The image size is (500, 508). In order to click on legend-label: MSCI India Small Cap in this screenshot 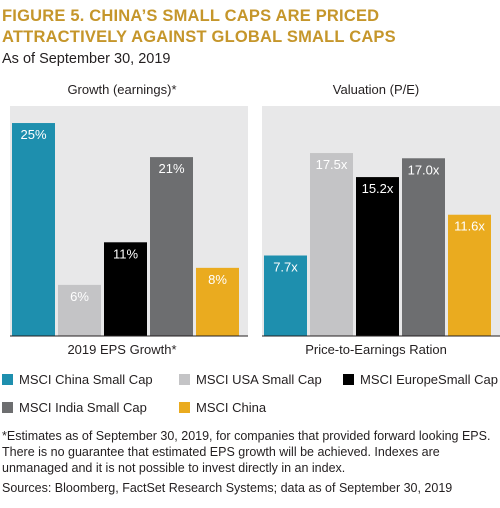, I will do `click(83, 407)`.